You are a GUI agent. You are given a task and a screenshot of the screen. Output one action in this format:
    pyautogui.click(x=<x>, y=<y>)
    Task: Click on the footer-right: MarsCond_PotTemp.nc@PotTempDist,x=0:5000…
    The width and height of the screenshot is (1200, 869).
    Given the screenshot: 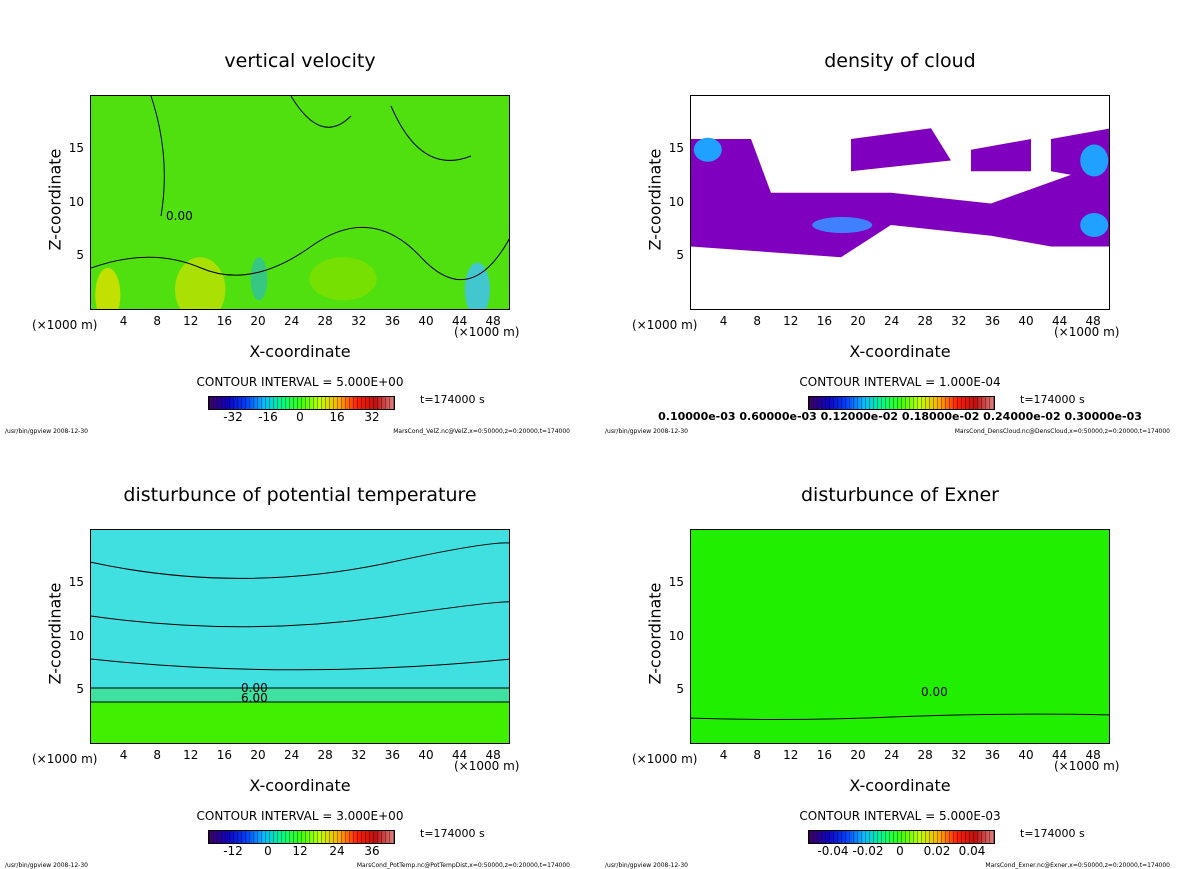 What is the action you would take?
    pyautogui.click(x=463, y=865)
    